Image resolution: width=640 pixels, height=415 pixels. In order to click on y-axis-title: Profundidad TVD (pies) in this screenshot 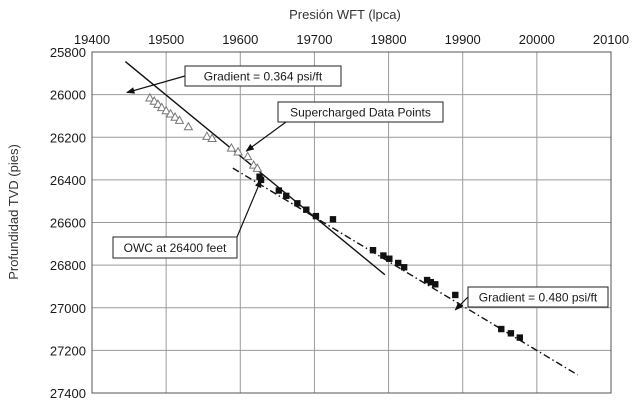, I will do `click(13, 212)`.